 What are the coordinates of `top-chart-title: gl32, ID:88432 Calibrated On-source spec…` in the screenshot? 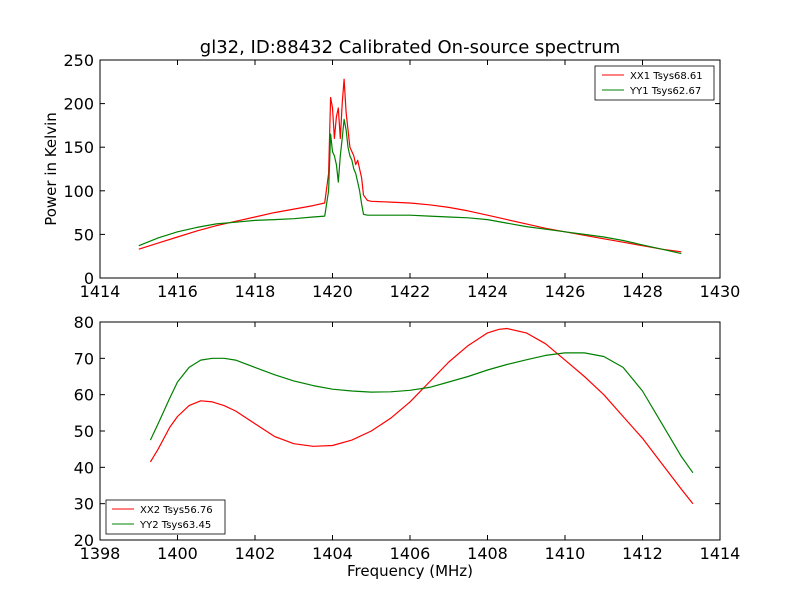 It's located at (410, 47).